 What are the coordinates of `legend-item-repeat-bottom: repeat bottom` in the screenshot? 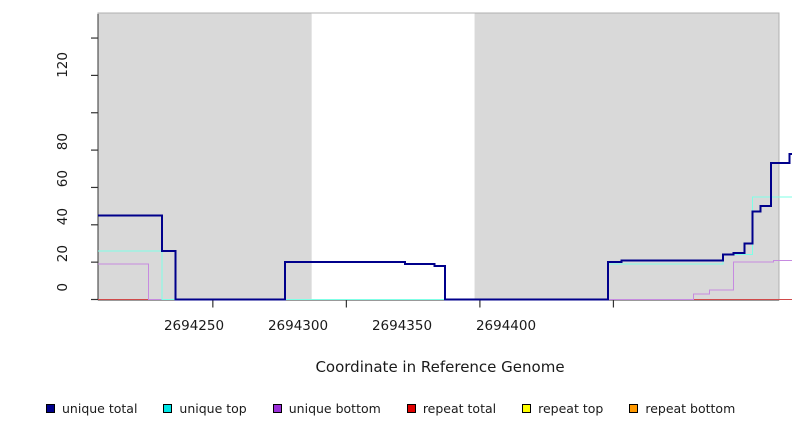 It's located at (682, 408).